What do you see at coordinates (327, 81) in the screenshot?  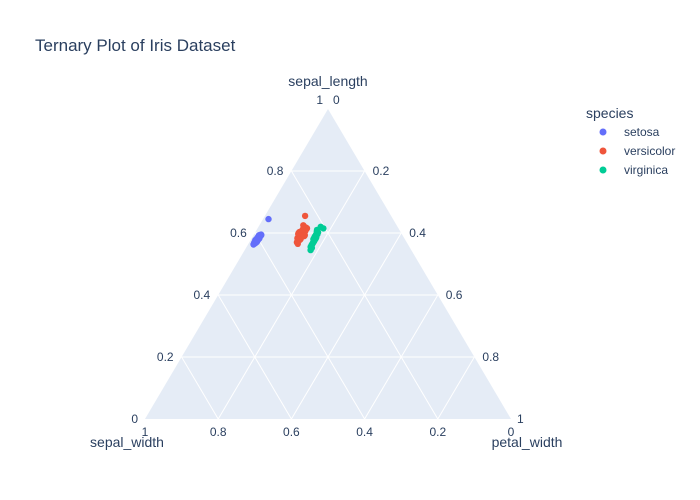 I see `axis-title-sepal-length: sepal_length` at bounding box center [327, 81].